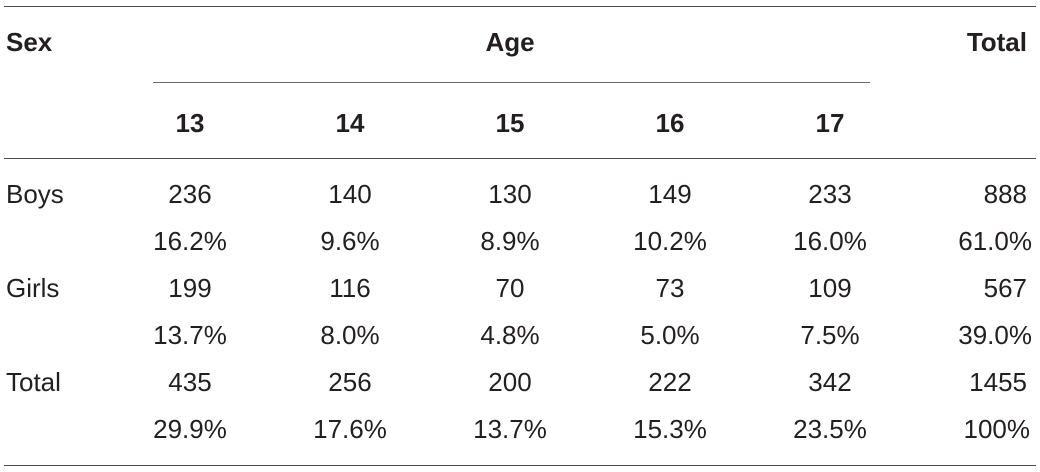  What do you see at coordinates (830, 194) in the screenshot?
I see `boys-count-17: 233` at bounding box center [830, 194].